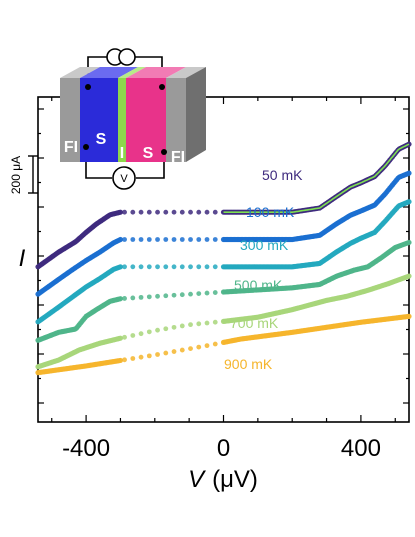 This screenshot has height=537, width=415. What do you see at coordinates (70, 120) in the screenshot?
I see `fi-left-front` at bounding box center [70, 120].